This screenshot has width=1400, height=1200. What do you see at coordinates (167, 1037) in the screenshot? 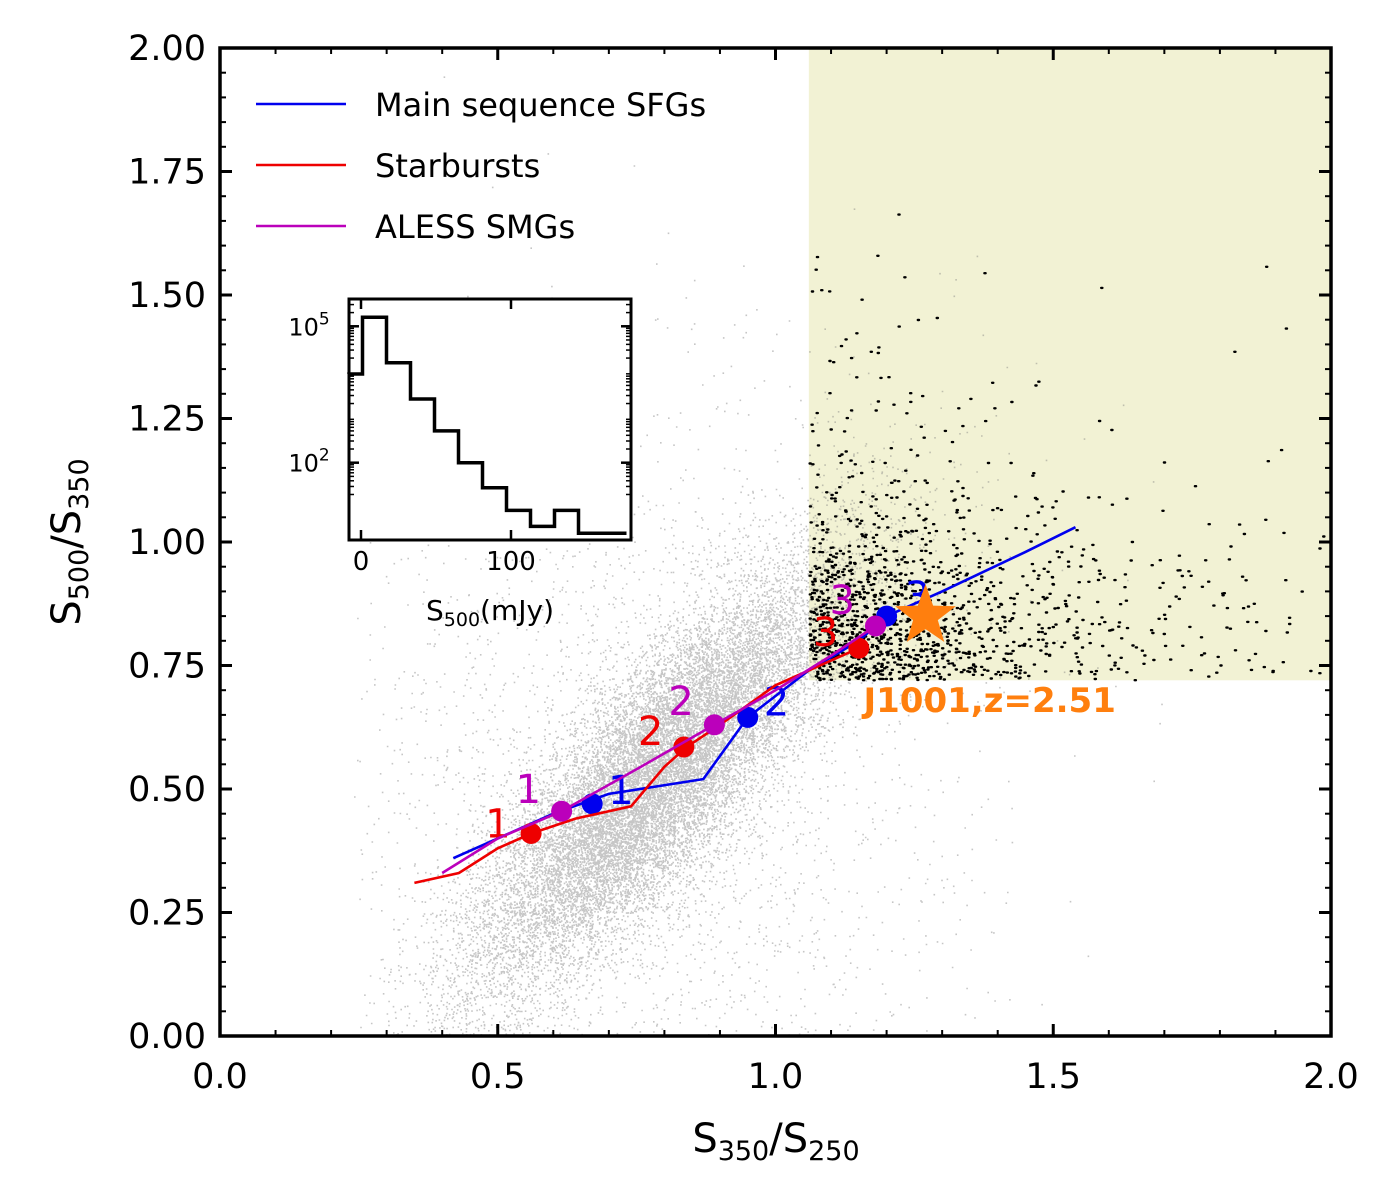
I see `y-tick-label: 0.00` at bounding box center [167, 1037].